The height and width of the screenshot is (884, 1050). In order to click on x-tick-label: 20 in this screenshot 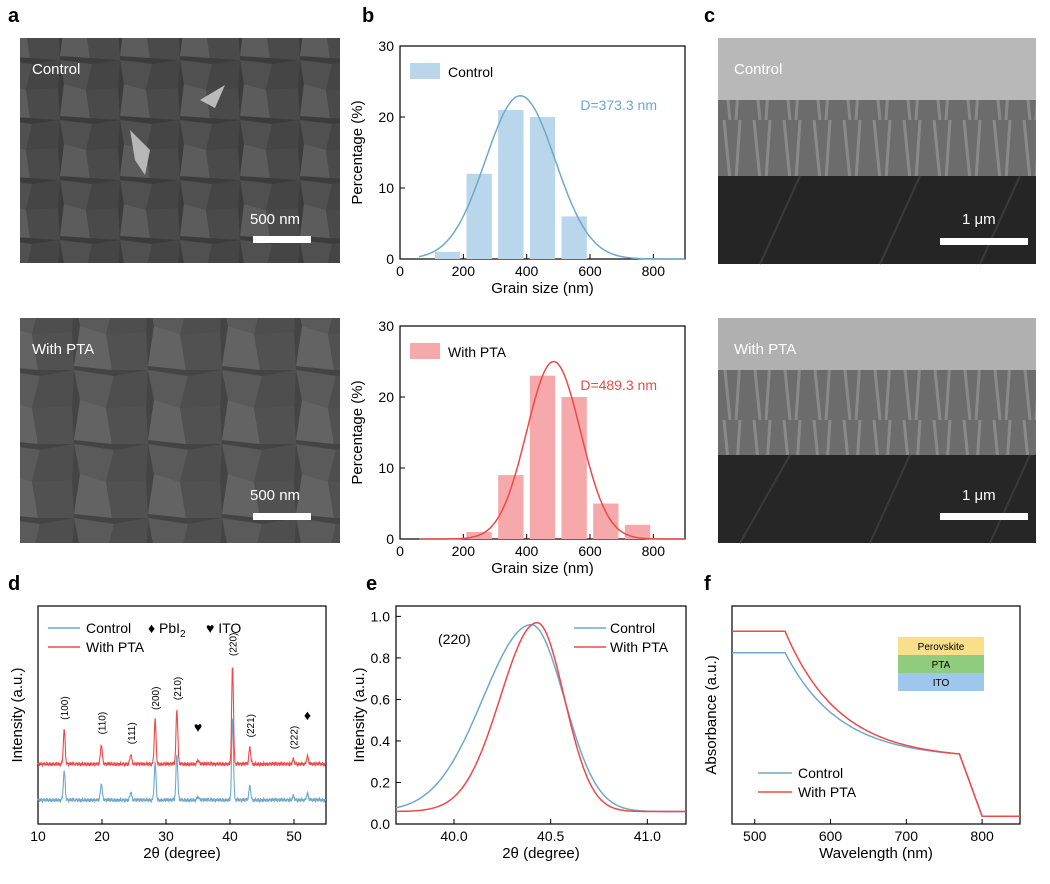, I will do `click(102, 836)`.